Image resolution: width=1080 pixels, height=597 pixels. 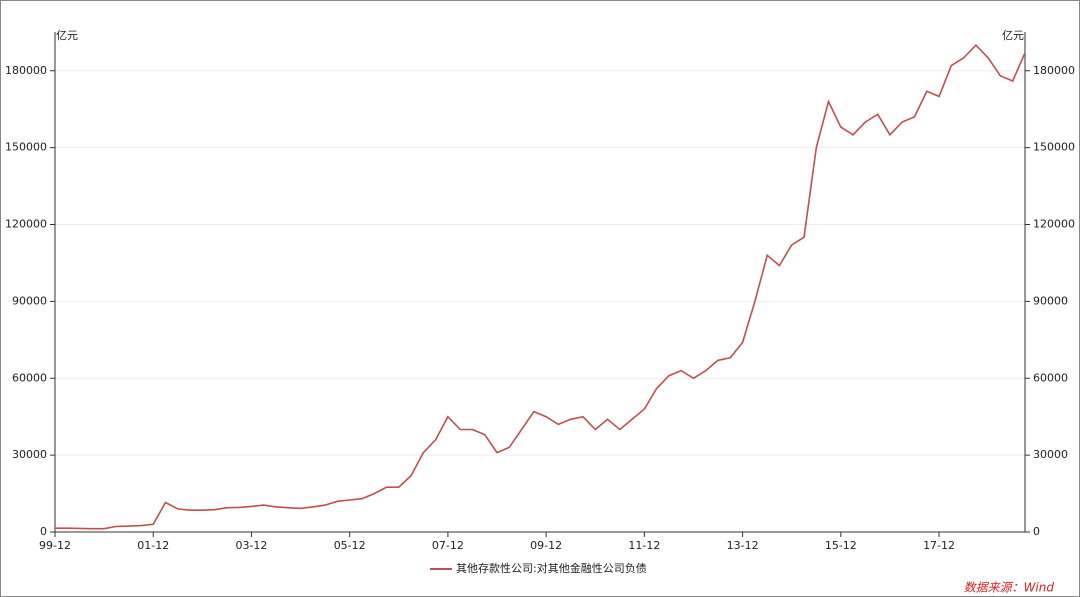 I want to click on x-tick-label: 09-12, so click(x=546, y=545).